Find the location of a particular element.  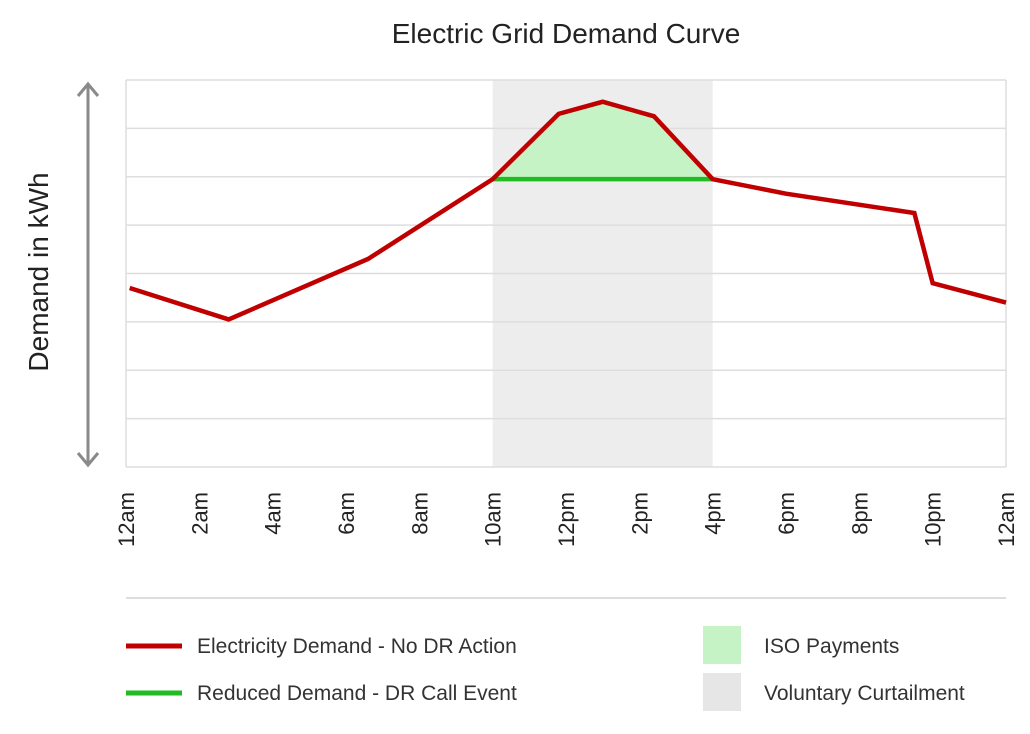

legend-label-iso-payments: ISO Payments is located at coordinates (831, 646).